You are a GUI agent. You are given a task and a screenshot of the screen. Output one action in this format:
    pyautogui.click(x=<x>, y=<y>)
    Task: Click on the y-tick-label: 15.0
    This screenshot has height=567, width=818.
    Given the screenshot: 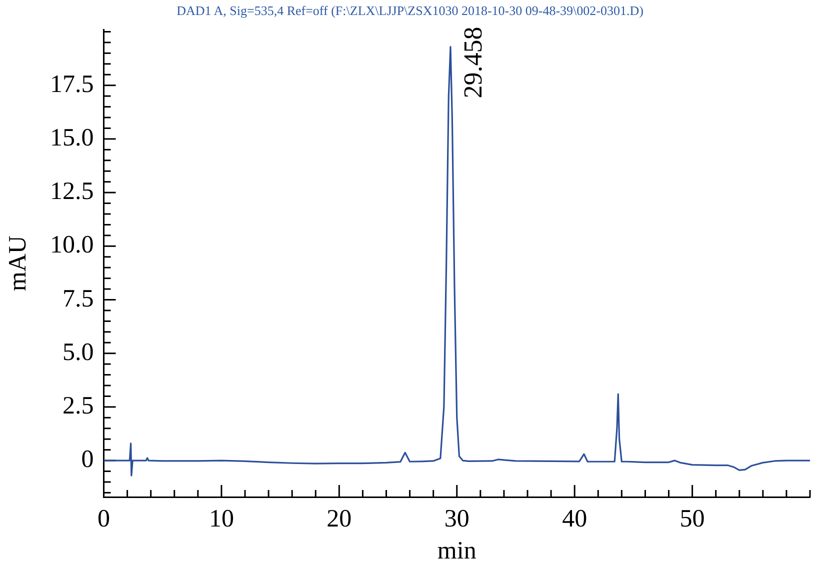 What is the action you would take?
    pyautogui.click(x=72, y=138)
    